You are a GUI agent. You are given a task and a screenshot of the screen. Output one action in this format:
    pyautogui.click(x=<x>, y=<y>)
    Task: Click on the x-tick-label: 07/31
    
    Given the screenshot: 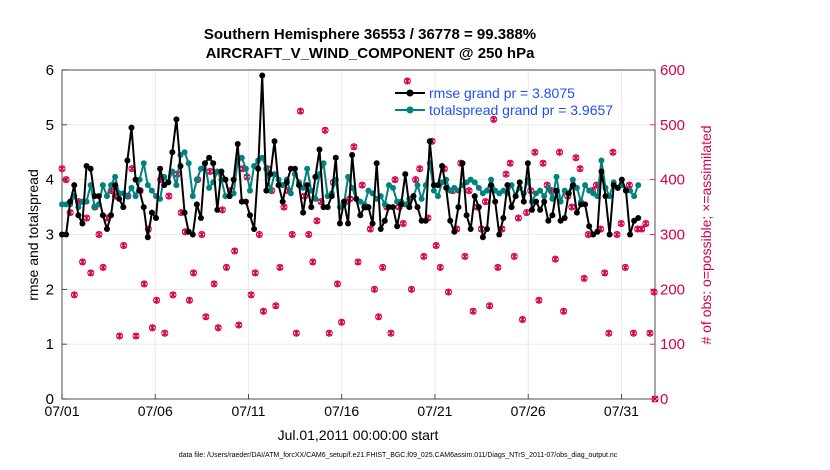 What is the action you would take?
    pyautogui.click(x=621, y=411)
    